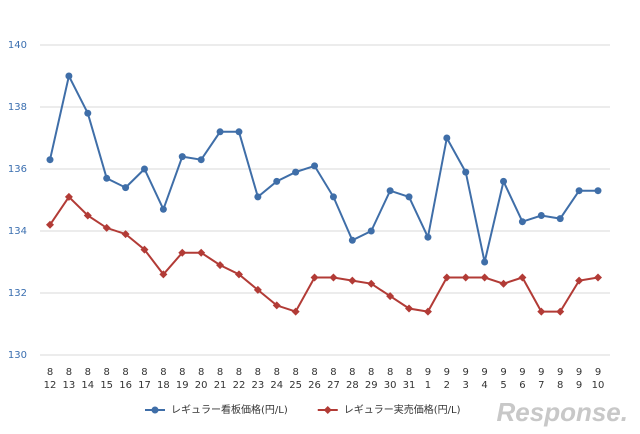 This screenshot has width=640, height=434. What do you see at coordinates (314, 385) in the screenshot?
I see `x-tick-label: 26` at bounding box center [314, 385].